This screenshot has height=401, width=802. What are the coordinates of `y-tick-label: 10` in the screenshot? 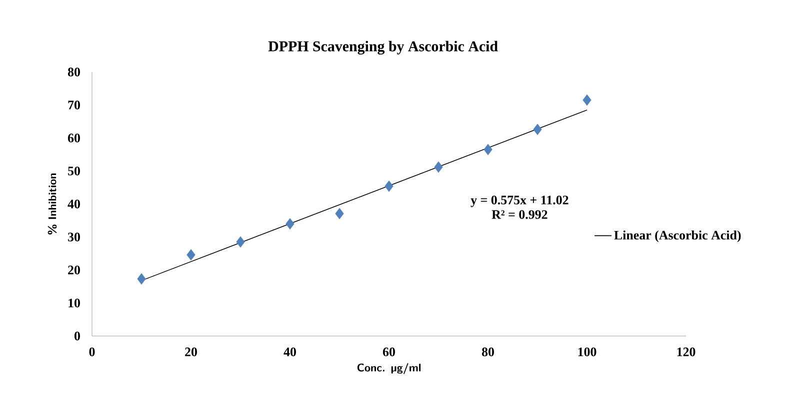 It's located at (74, 303).